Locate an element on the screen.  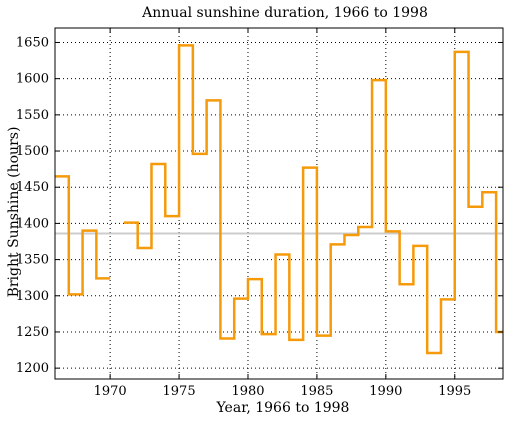
y-tick-label: 1350 is located at coordinates (32, 260).